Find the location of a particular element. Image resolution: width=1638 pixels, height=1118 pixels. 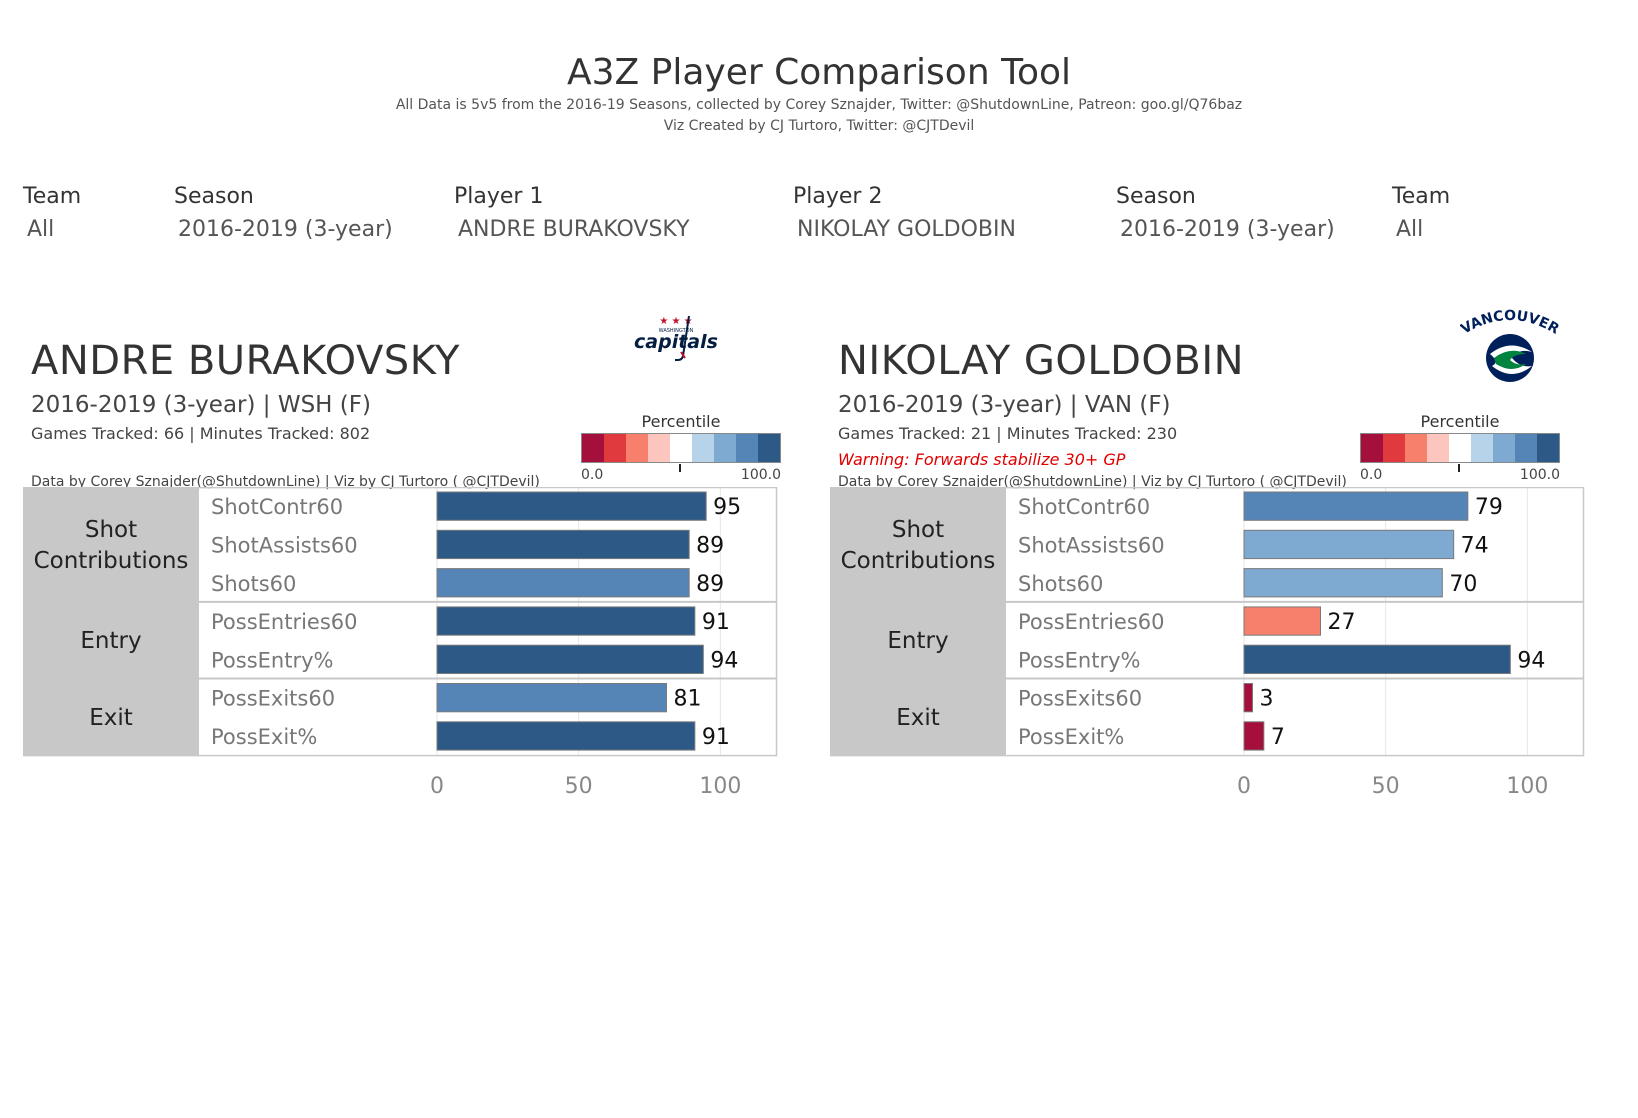

metric-label: PossEntry% is located at coordinates (272, 660).